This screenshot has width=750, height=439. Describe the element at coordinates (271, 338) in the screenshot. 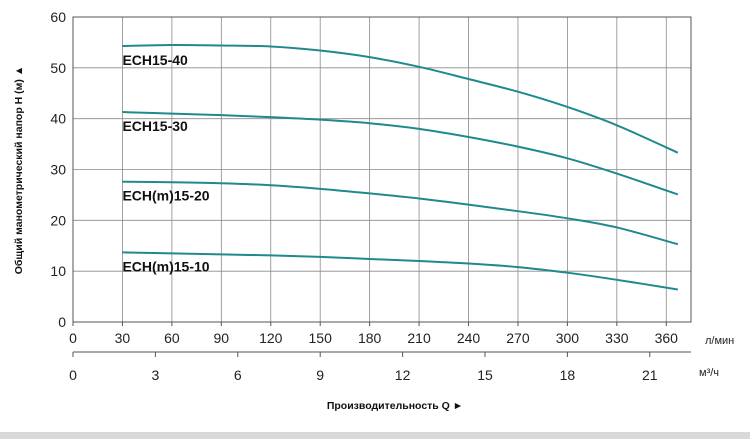

I see `x-tick-label-primary: 120` at that location.